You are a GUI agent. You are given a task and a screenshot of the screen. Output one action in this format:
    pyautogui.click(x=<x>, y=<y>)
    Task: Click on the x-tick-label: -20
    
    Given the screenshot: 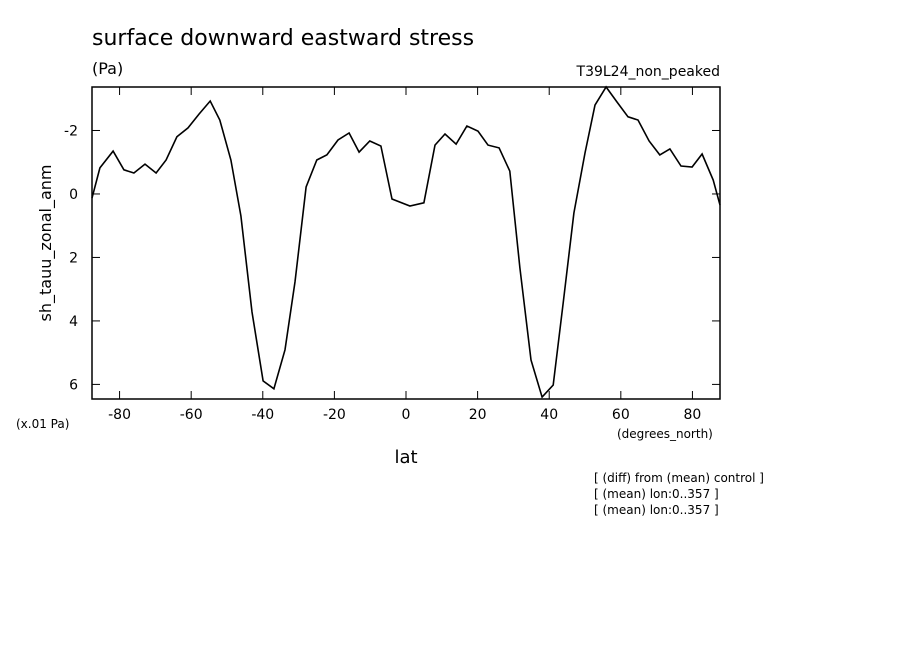 What is the action you would take?
    pyautogui.click(x=334, y=415)
    